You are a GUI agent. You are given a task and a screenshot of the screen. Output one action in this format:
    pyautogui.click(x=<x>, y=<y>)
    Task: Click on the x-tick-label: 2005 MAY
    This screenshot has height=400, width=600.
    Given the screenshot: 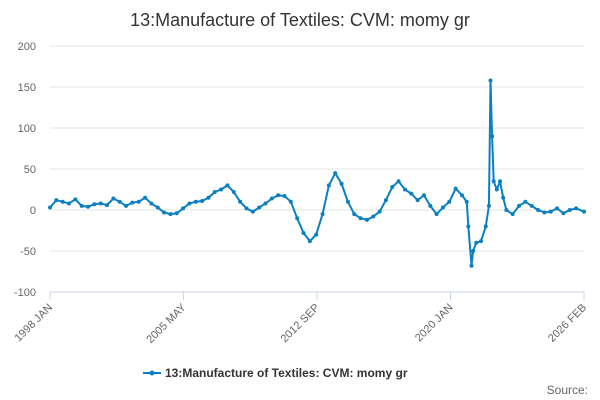 What is the action you would take?
    pyautogui.click(x=166, y=323)
    